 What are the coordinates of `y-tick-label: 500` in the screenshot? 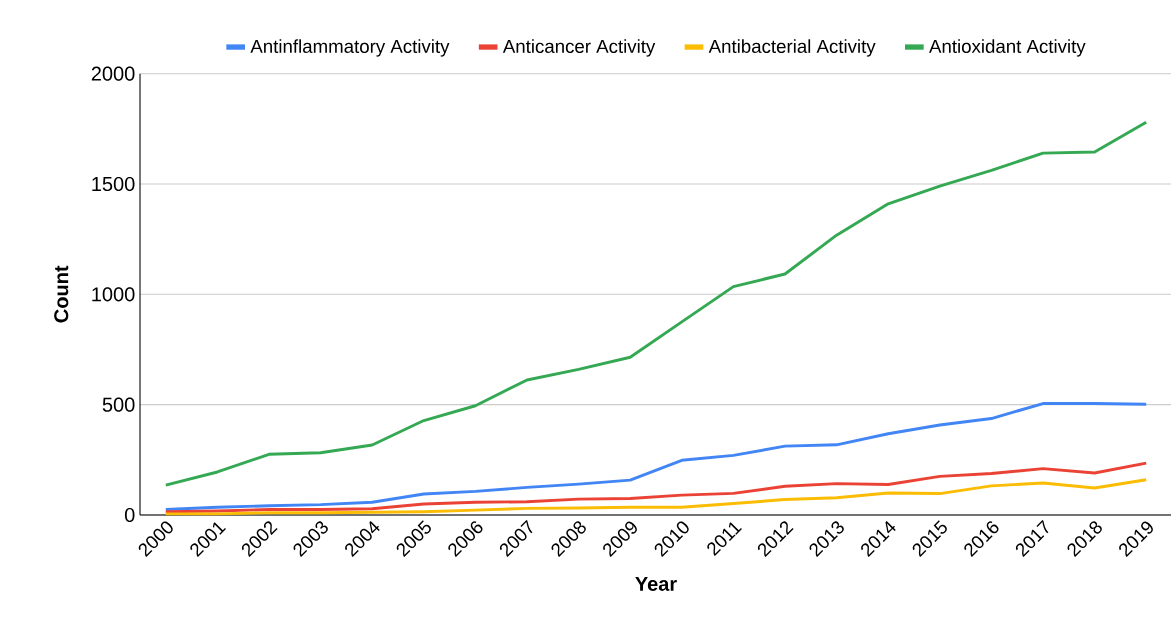 It's located at (118, 404).